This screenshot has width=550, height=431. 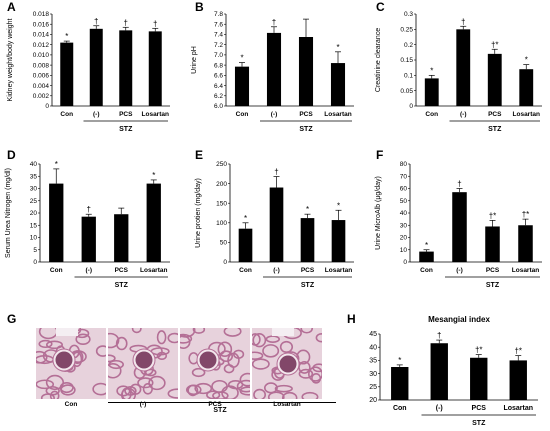 I want to click on y-tick-label: 35, so click(x=34, y=176).